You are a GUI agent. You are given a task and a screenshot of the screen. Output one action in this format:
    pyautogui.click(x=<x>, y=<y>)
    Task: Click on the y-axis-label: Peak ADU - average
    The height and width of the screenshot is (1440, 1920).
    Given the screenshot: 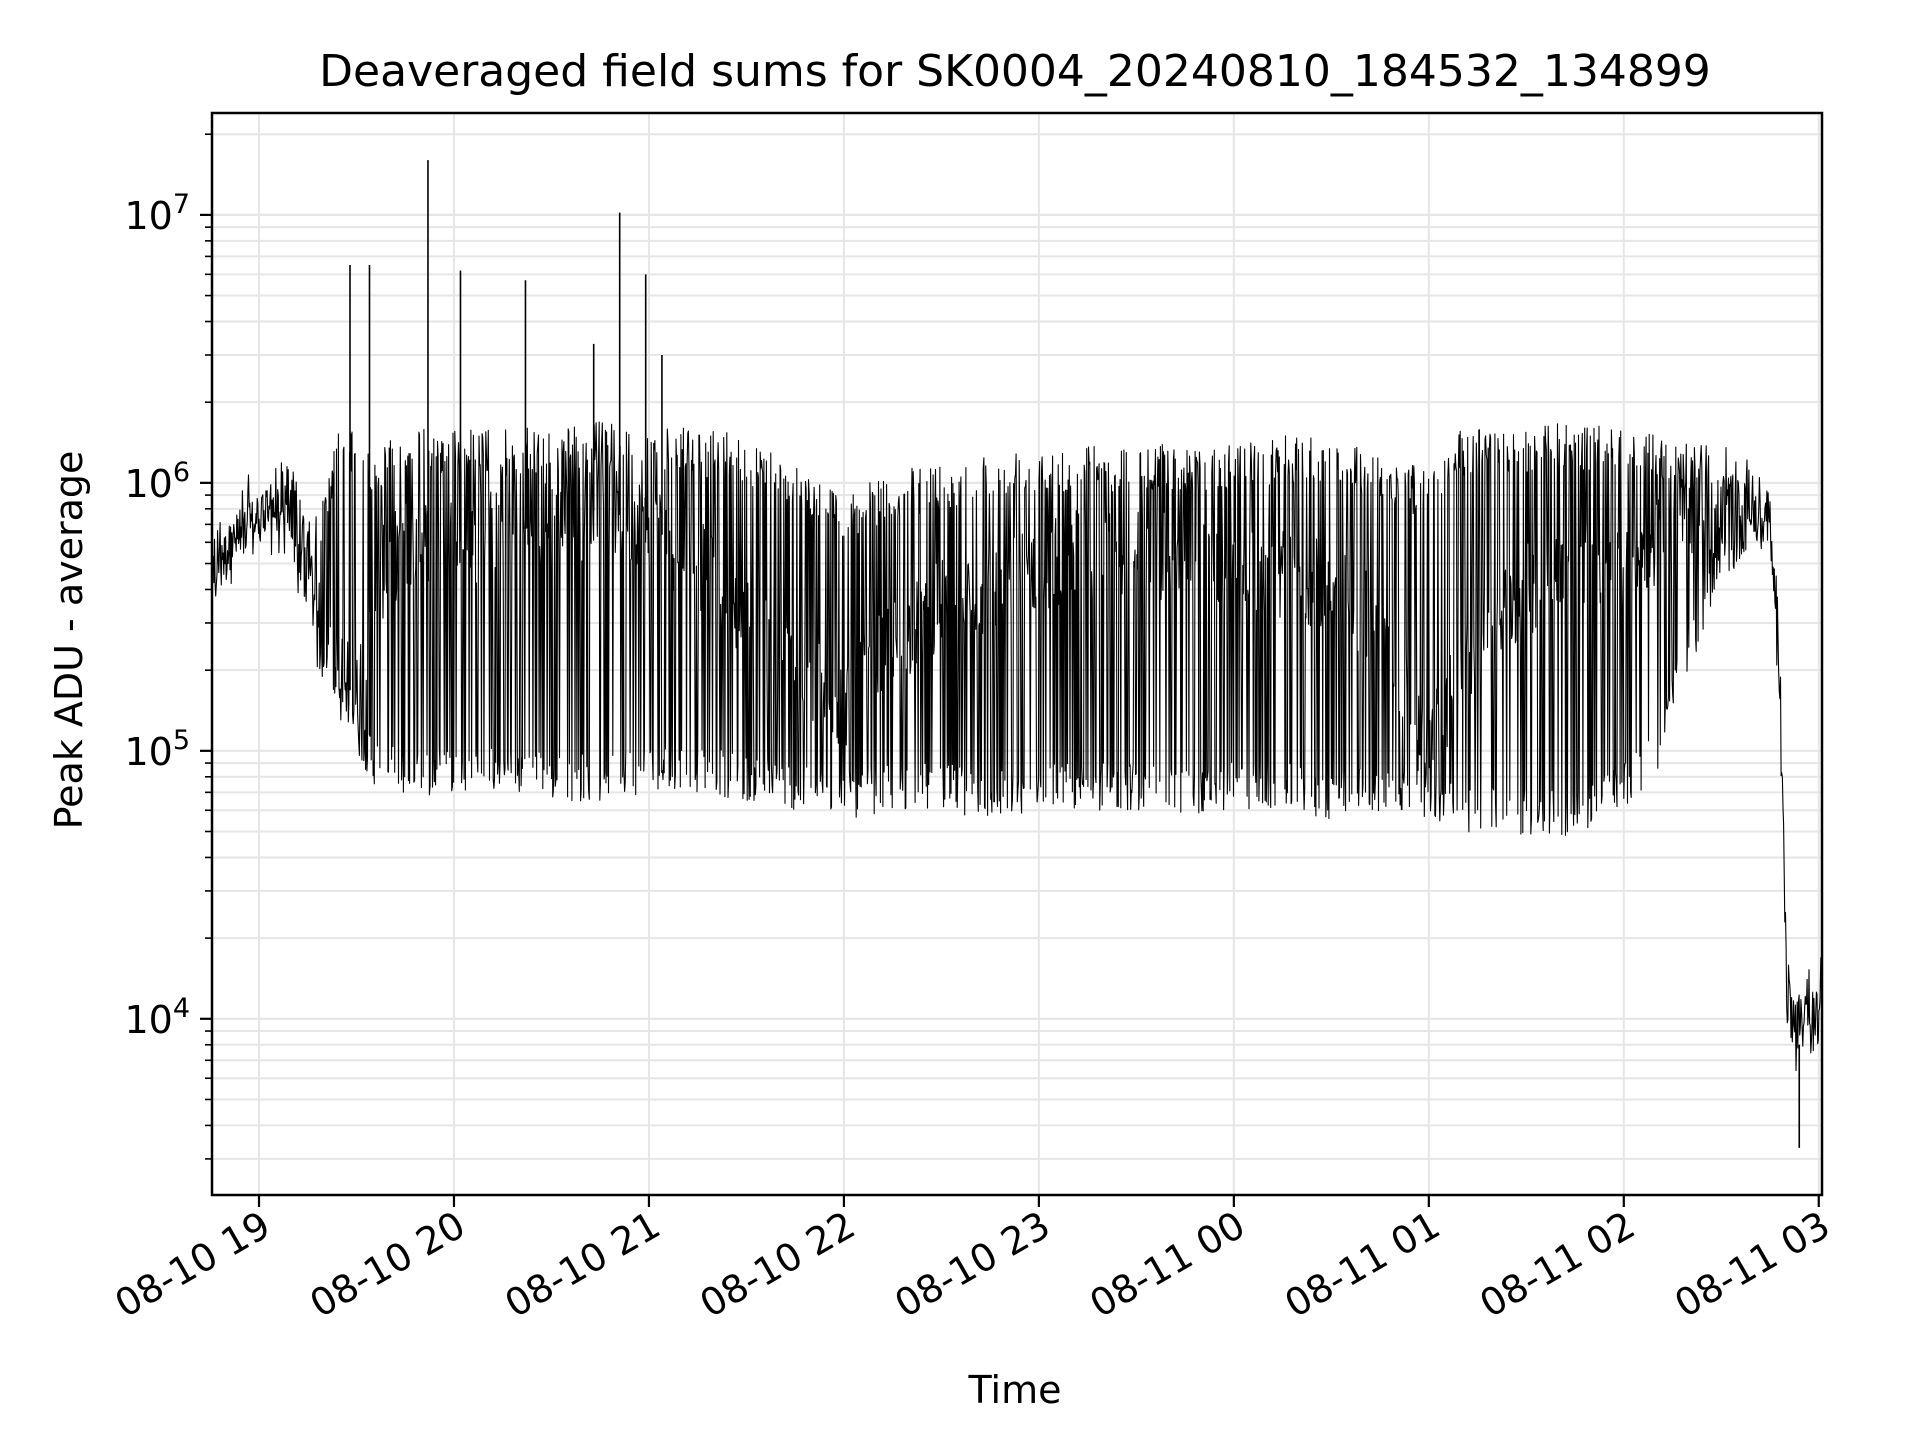 What is the action you would take?
    pyautogui.click(x=69, y=640)
    